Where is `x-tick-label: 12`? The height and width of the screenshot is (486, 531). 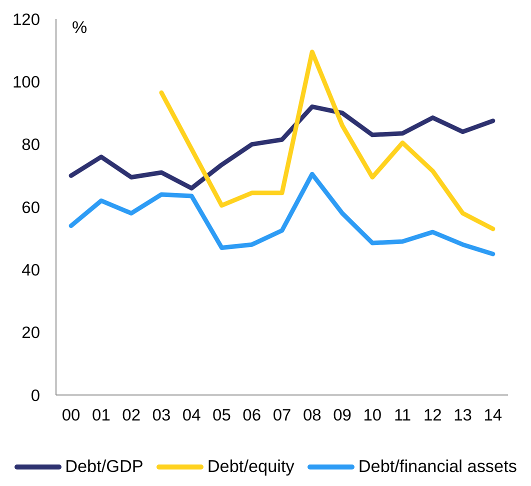
x-tick-label: 12 is located at coordinates (432, 415).